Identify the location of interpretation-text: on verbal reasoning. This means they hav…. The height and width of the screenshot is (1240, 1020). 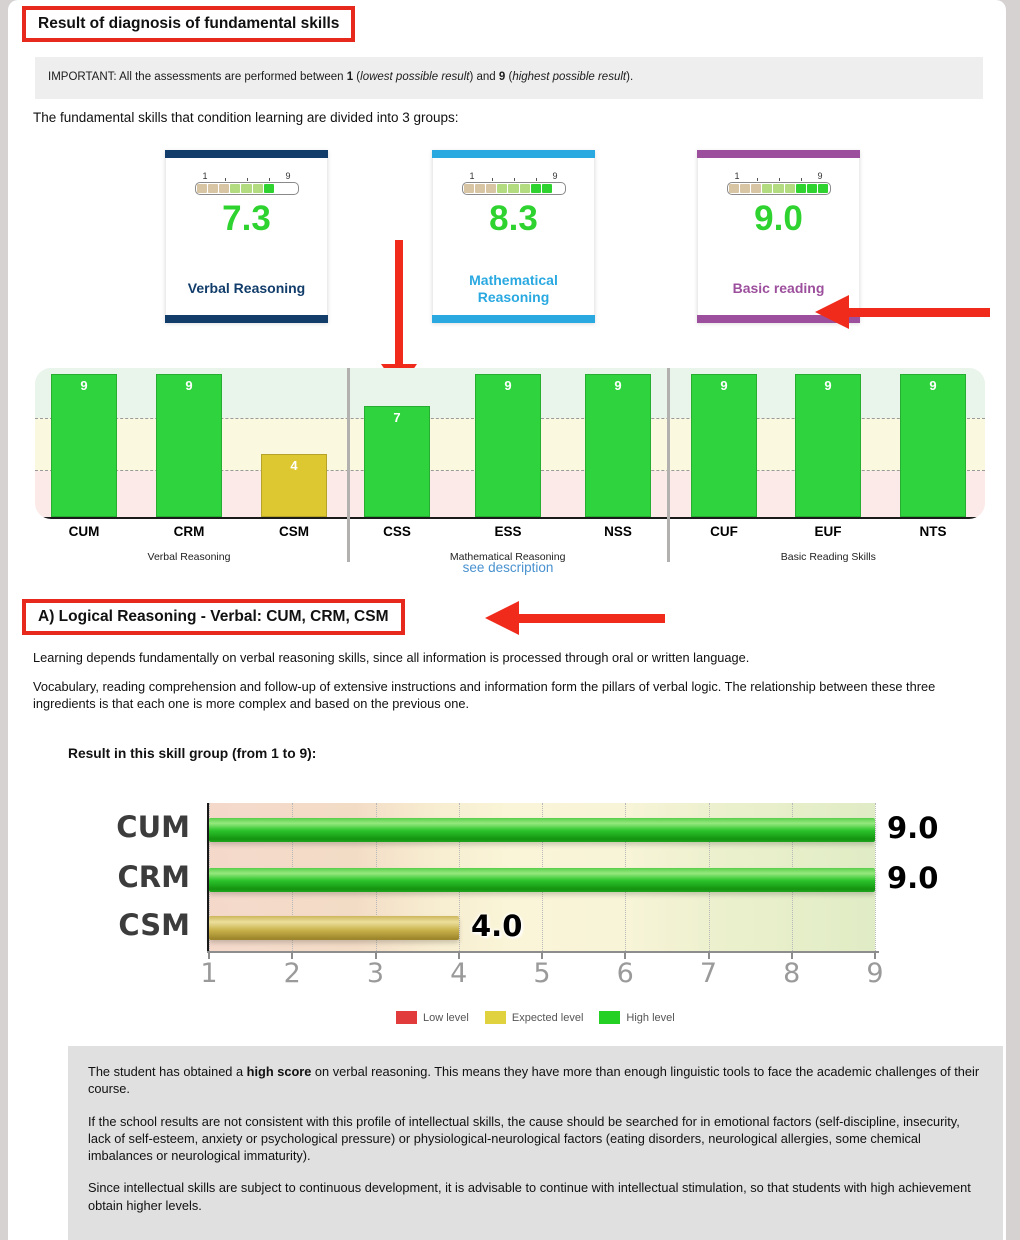
(534, 1080).